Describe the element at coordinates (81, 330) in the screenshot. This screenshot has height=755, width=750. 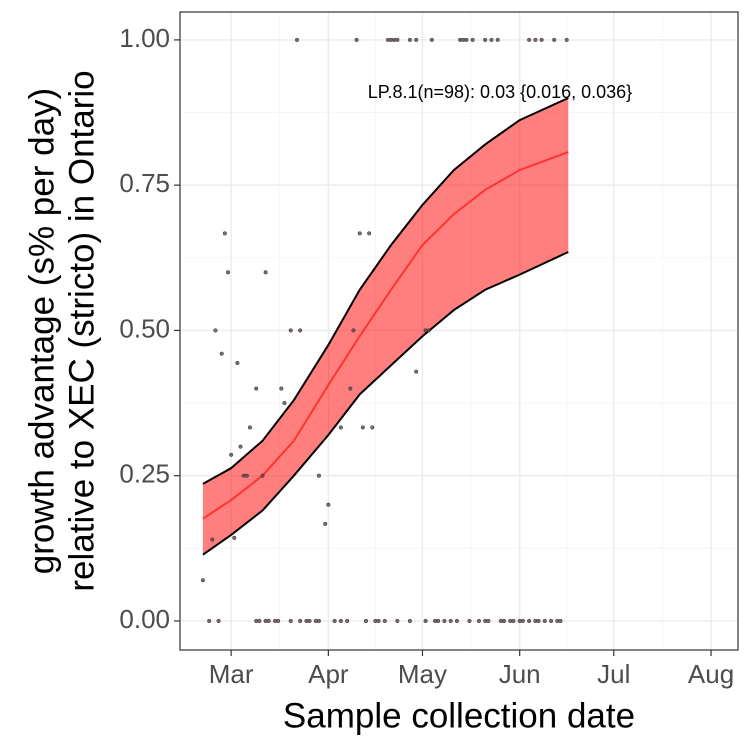
I see `y-axis-title: relative to XEC (stricto) in Ontario` at that location.